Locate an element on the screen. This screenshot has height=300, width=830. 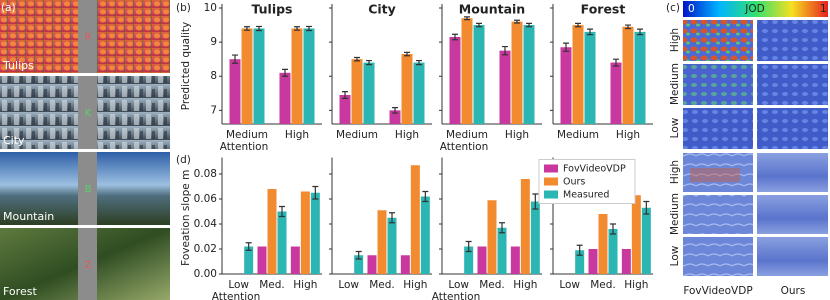
panel-label: (d) is located at coordinates (183, 160).